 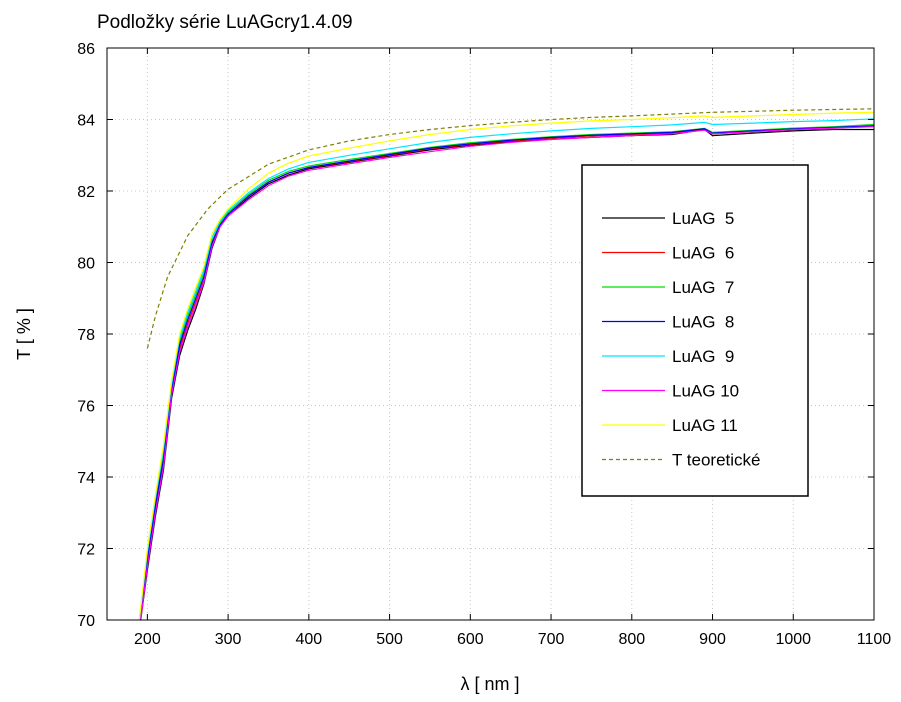 I want to click on legend-box, so click(x=695, y=330).